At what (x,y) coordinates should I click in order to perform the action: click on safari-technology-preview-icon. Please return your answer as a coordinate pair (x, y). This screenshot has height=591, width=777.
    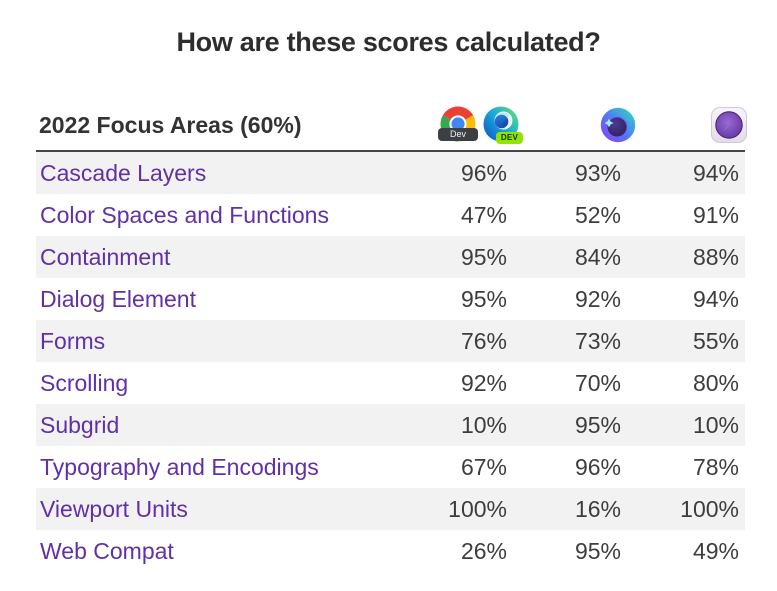
    Looking at the image, I should click on (729, 125).